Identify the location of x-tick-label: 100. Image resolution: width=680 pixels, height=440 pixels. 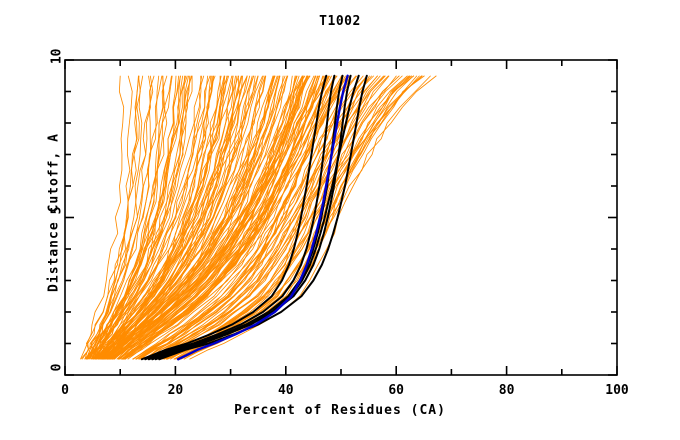
(617, 390).